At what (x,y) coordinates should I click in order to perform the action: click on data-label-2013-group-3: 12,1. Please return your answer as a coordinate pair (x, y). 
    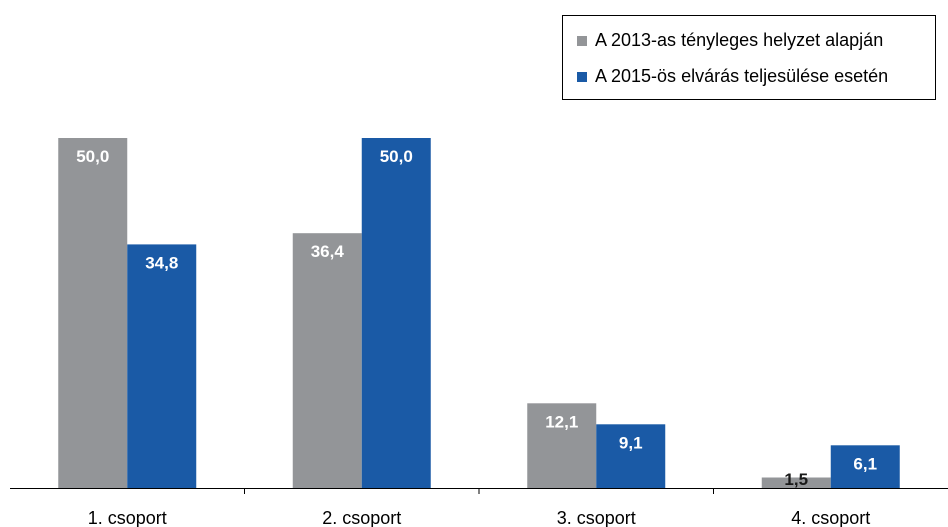
    Looking at the image, I should click on (561, 421).